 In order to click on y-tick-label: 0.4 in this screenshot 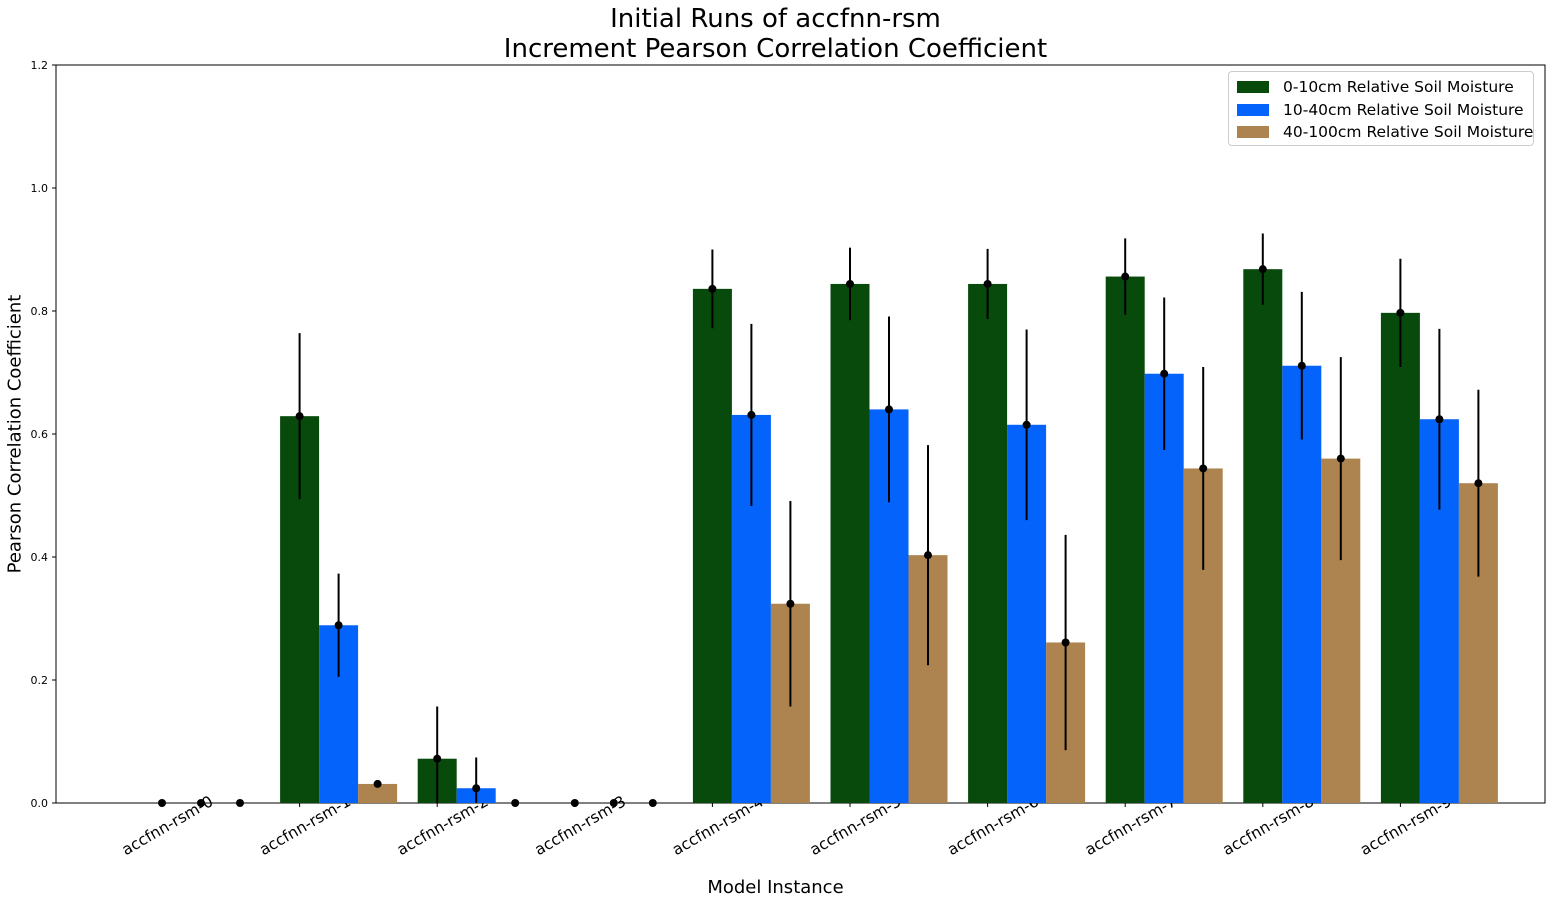, I will do `click(40, 557)`.